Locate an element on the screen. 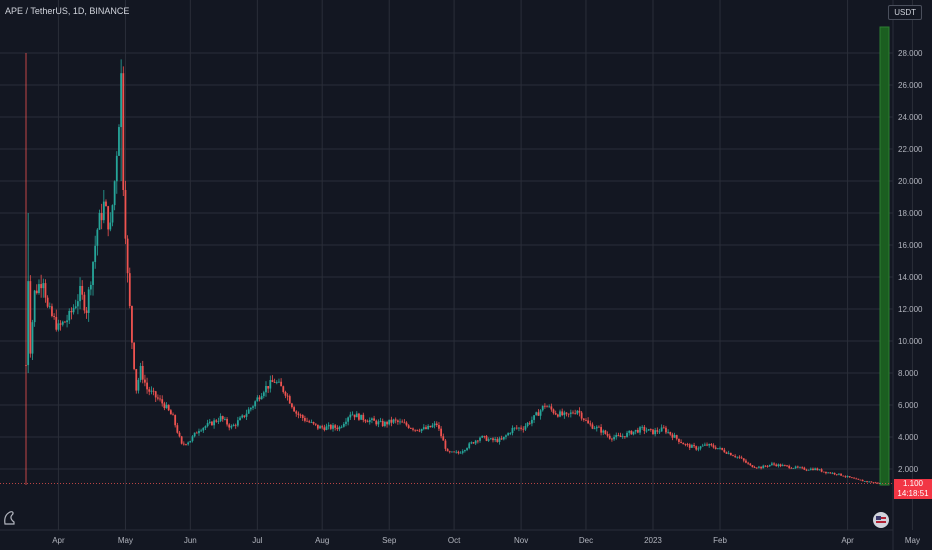 This screenshot has height=550, width=932. flag-icon is located at coordinates (881, 520).